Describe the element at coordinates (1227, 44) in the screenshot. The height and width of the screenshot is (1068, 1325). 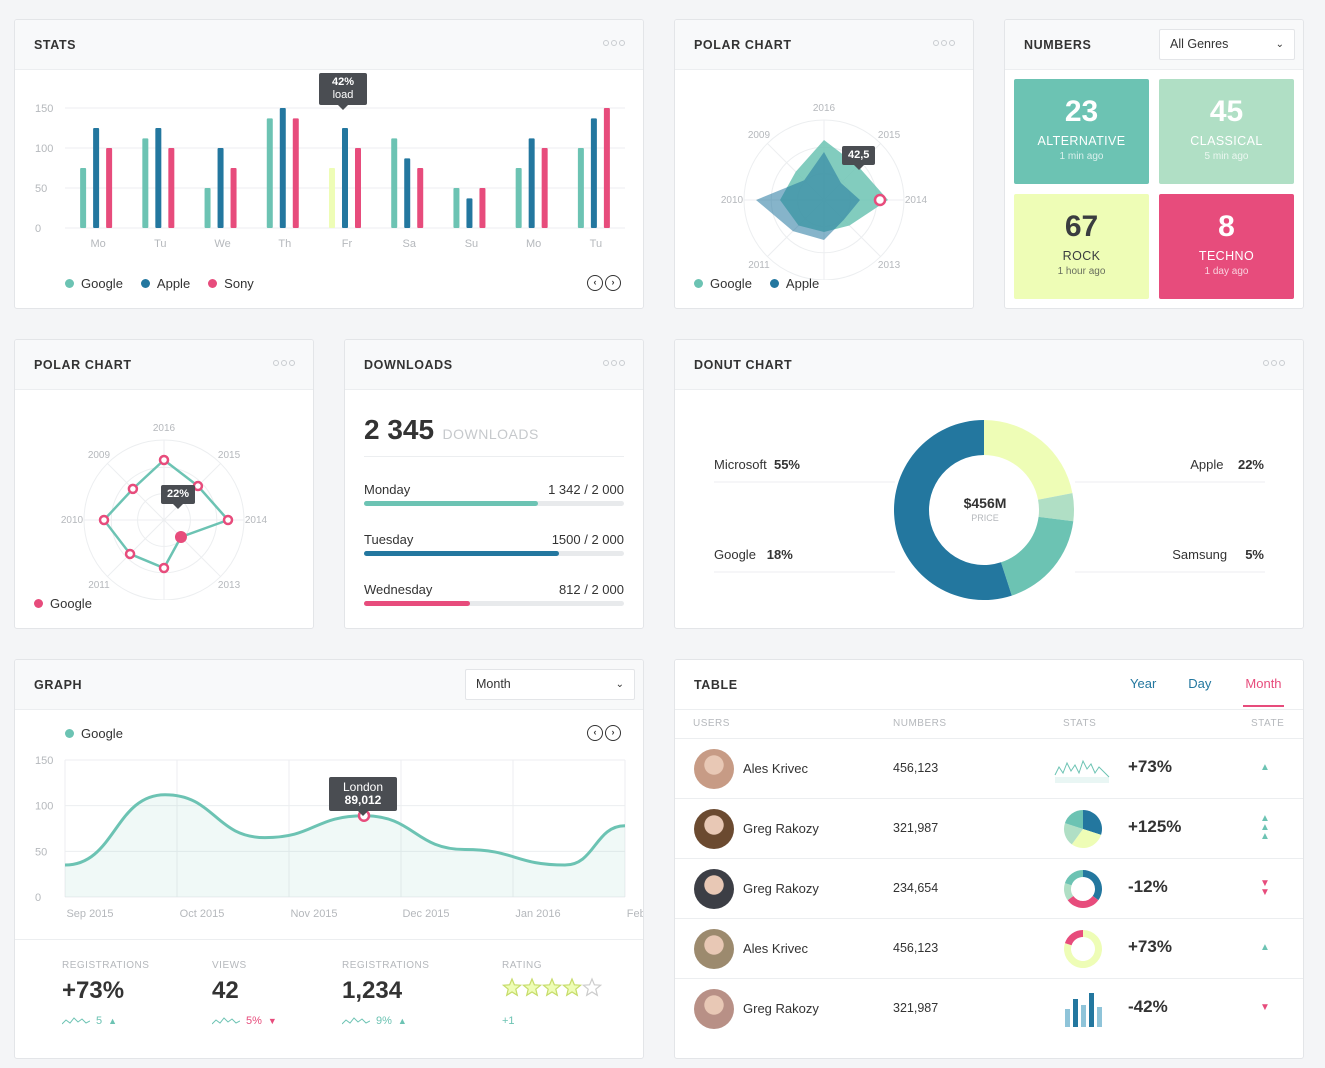
I see `genre-select: All Genres ⌄` at that location.